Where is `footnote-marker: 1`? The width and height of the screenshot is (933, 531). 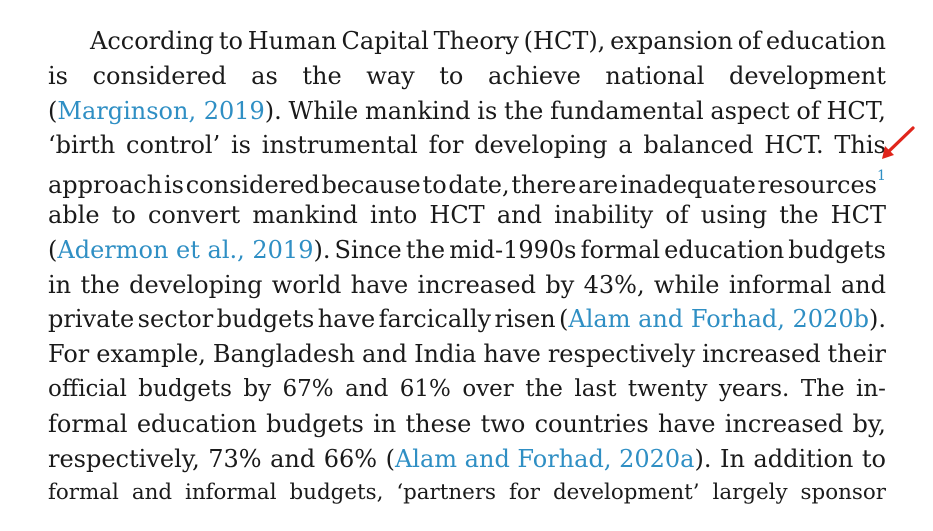
footnote-marker: 1 is located at coordinates (881, 176).